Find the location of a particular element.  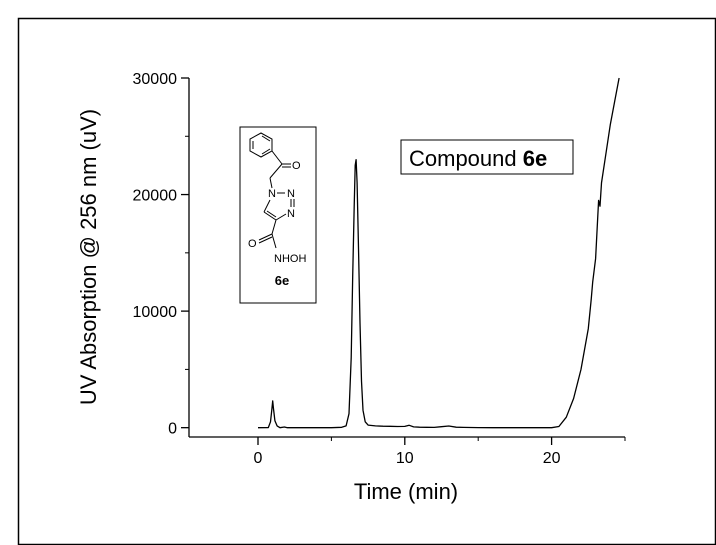

x-tick-label: 20 is located at coordinates (552, 458).